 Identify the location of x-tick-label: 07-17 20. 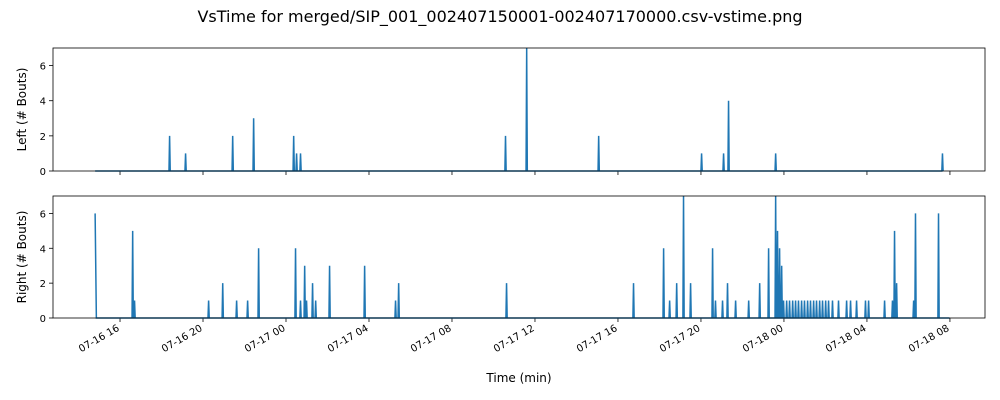
(680, 339).